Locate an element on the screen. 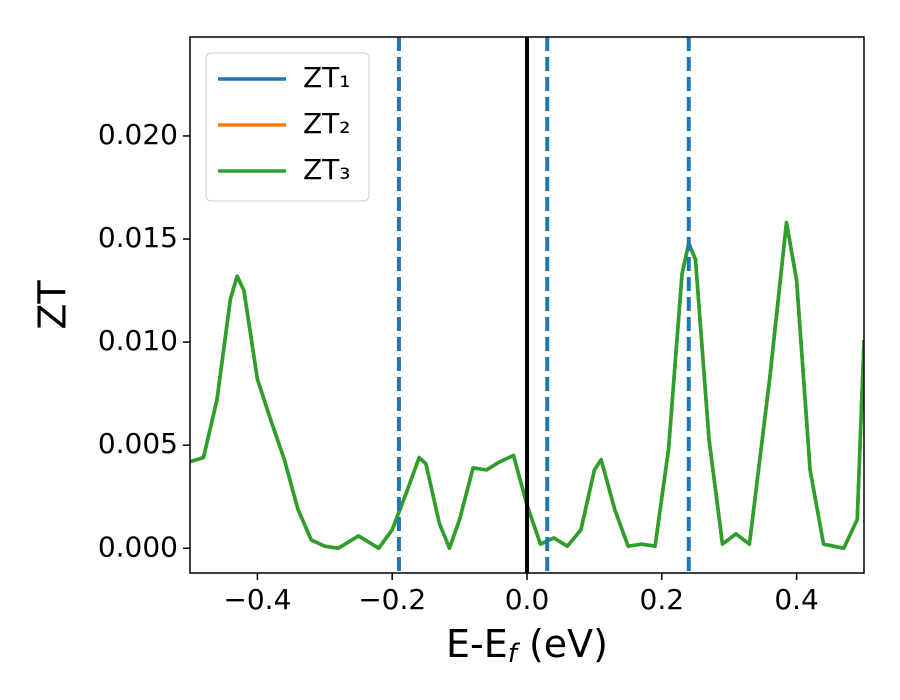 This screenshot has width=900, height=700. y-tick-label: 0.010 is located at coordinates (138, 340).